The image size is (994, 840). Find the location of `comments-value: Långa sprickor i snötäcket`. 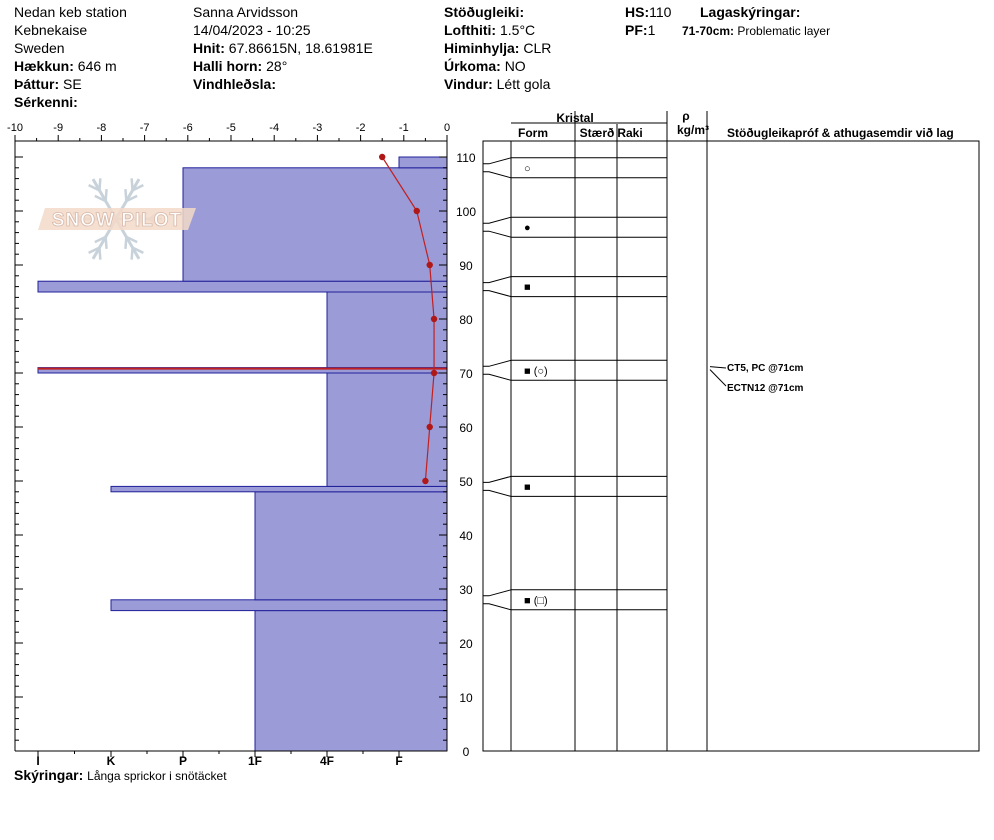

comments-value: Långa sprickor i snötäcket is located at coordinates (157, 776).